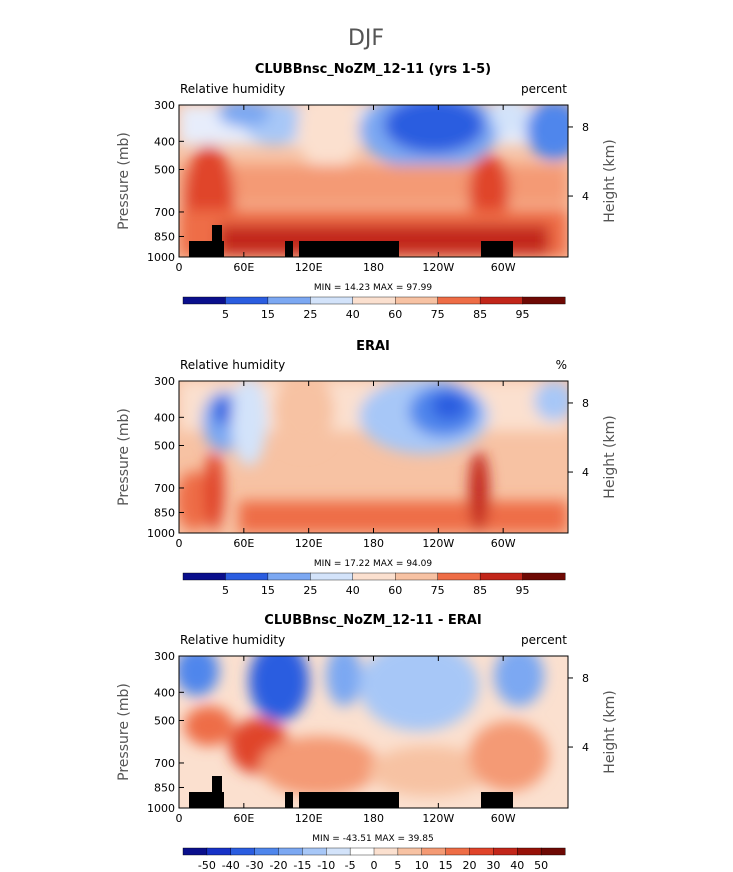 The height and width of the screenshot is (872, 733). Describe the element at coordinates (373, 732) in the screenshot. I see `panel-3-plot` at that location.